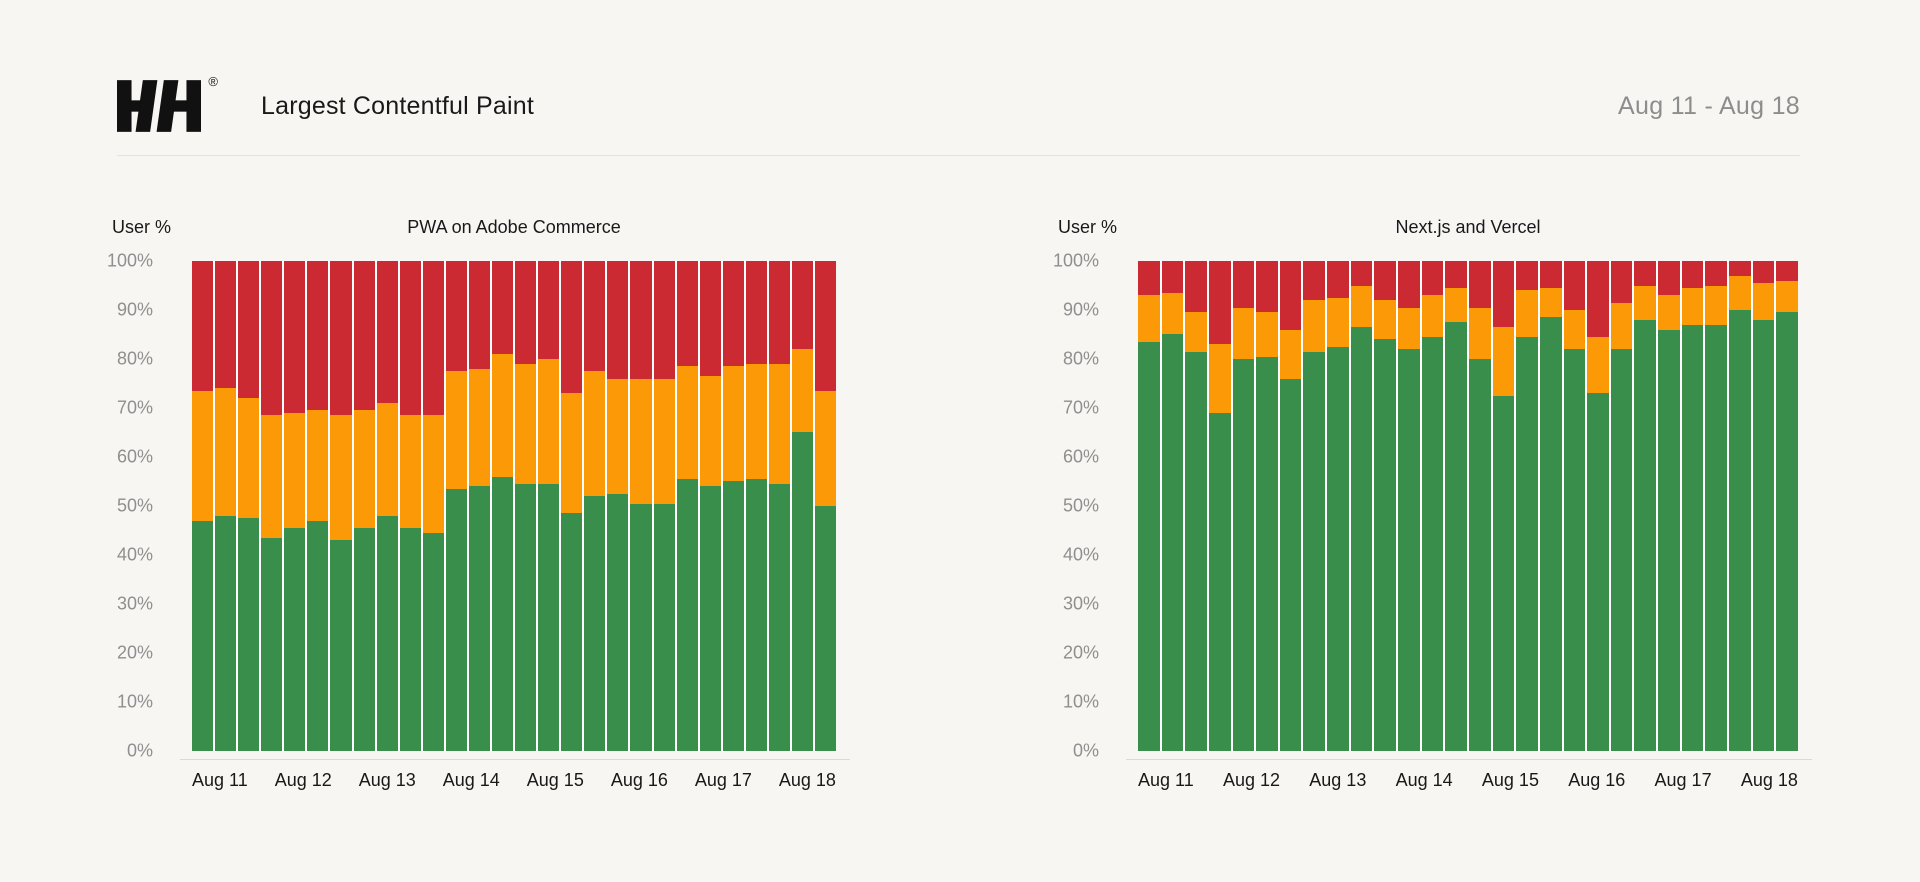 Image resolution: width=1920 pixels, height=882 pixels. I want to click on x-tick-label: Aug 15, so click(1510, 780).